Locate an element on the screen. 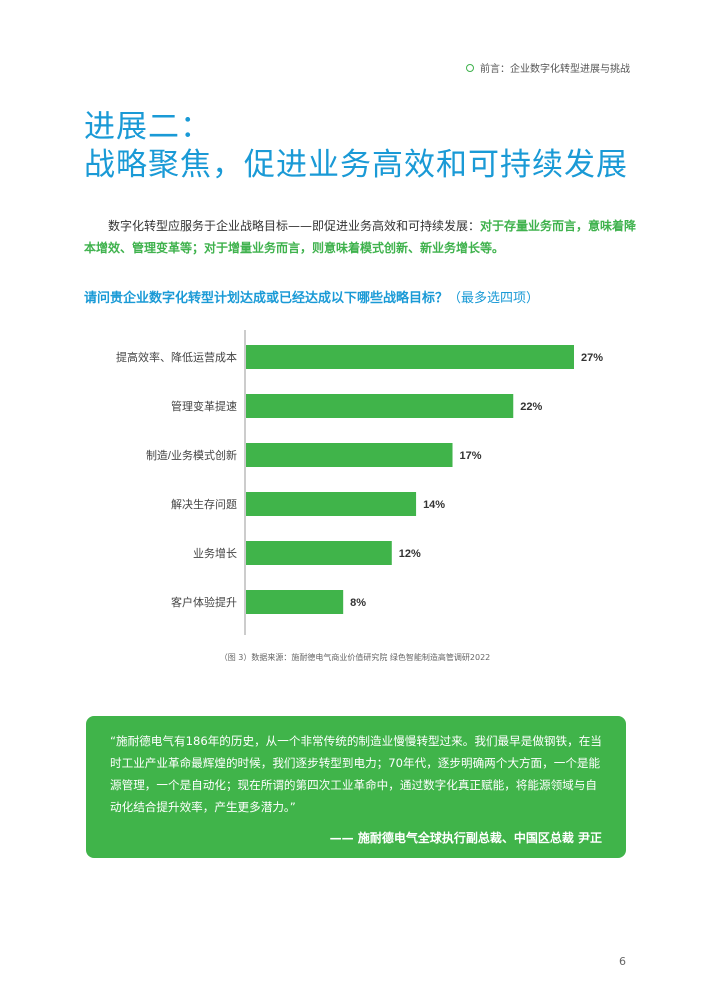 Image resolution: width=710 pixels, height=1004 pixels. page-title-line1: 进展二： is located at coordinates (148, 127).